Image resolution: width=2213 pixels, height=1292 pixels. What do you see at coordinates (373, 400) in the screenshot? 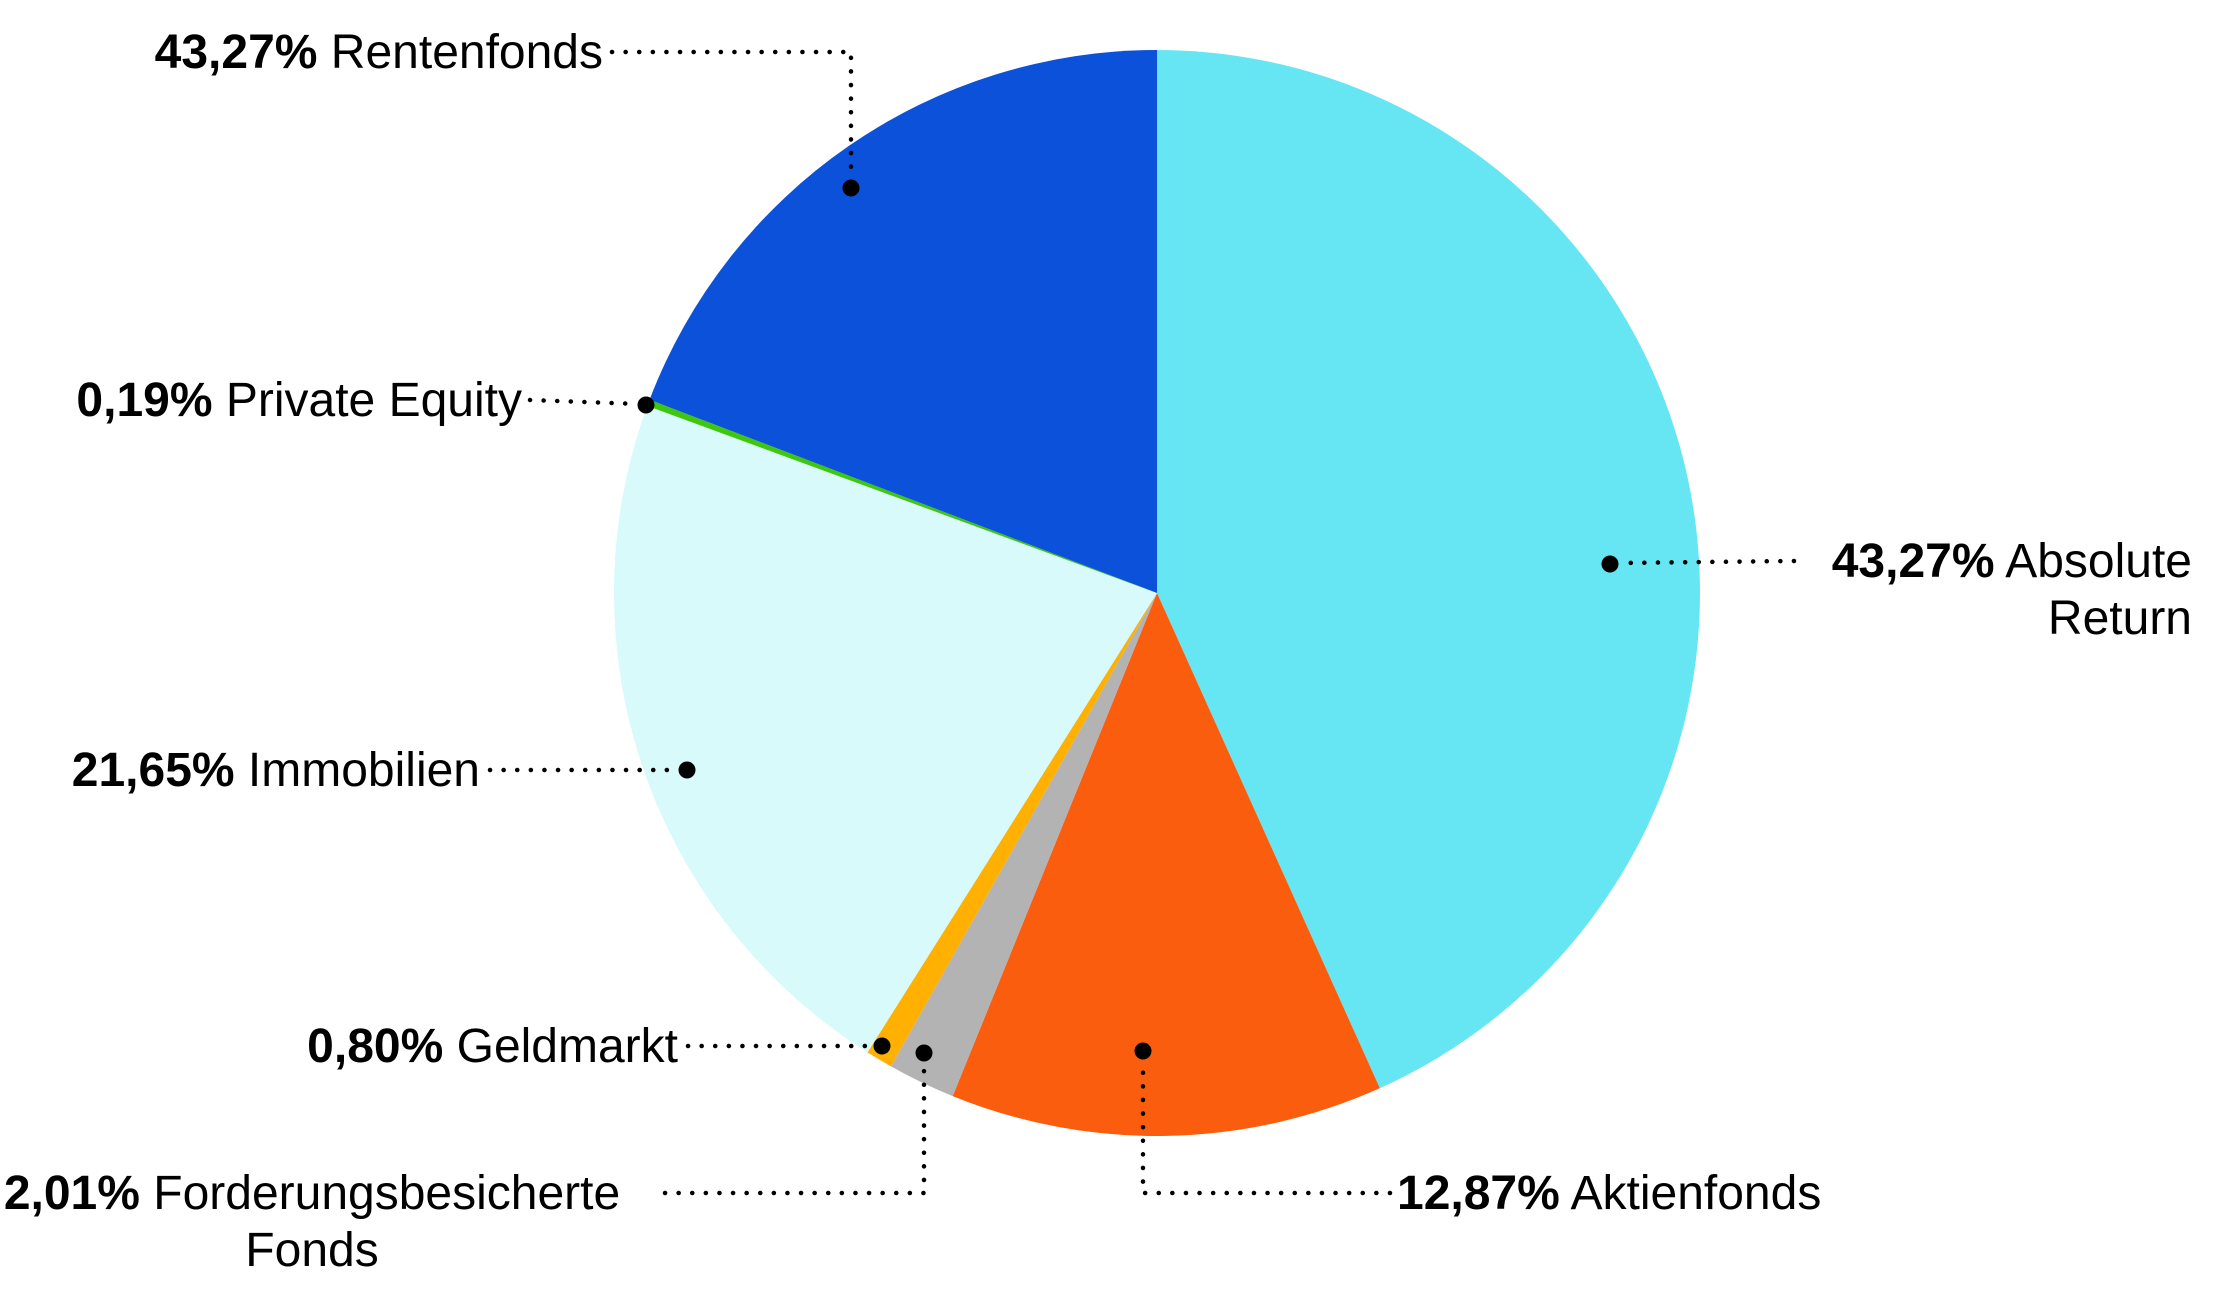
I see `slice-name: Private Equity` at bounding box center [373, 400].